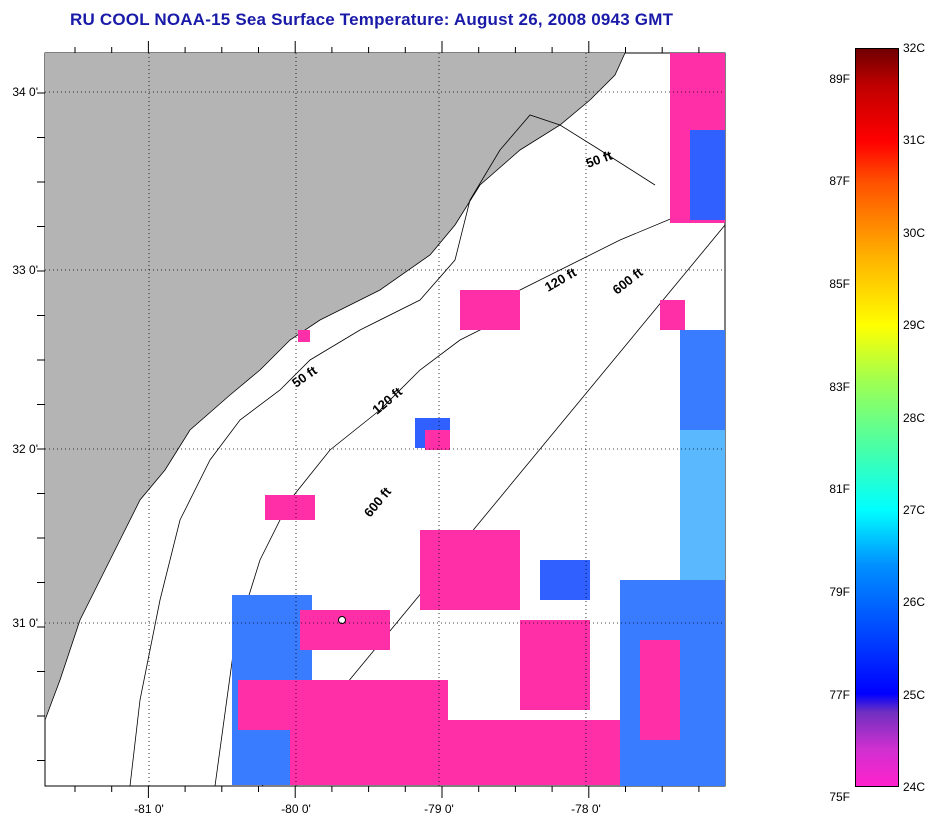 Image resolution: width=936 pixels, height=817 pixels. What do you see at coordinates (149, 809) in the screenshot?
I see `lon-label: -81 0'` at bounding box center [149, 809].